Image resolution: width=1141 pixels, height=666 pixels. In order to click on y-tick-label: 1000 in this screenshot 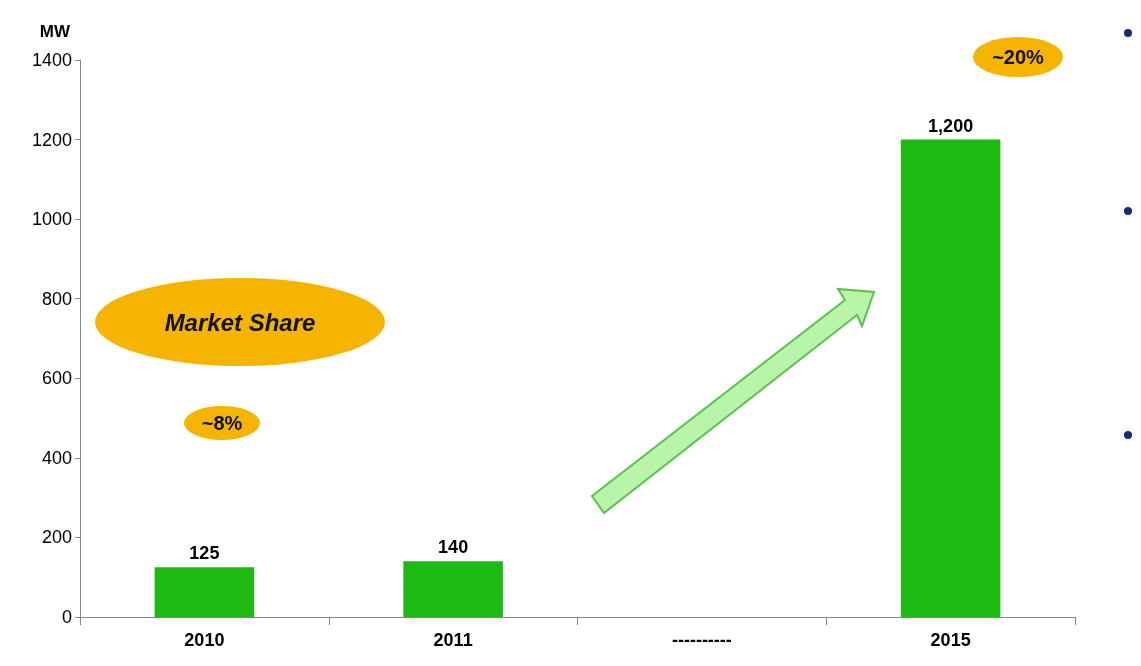, I will do `click(51, 219)`.